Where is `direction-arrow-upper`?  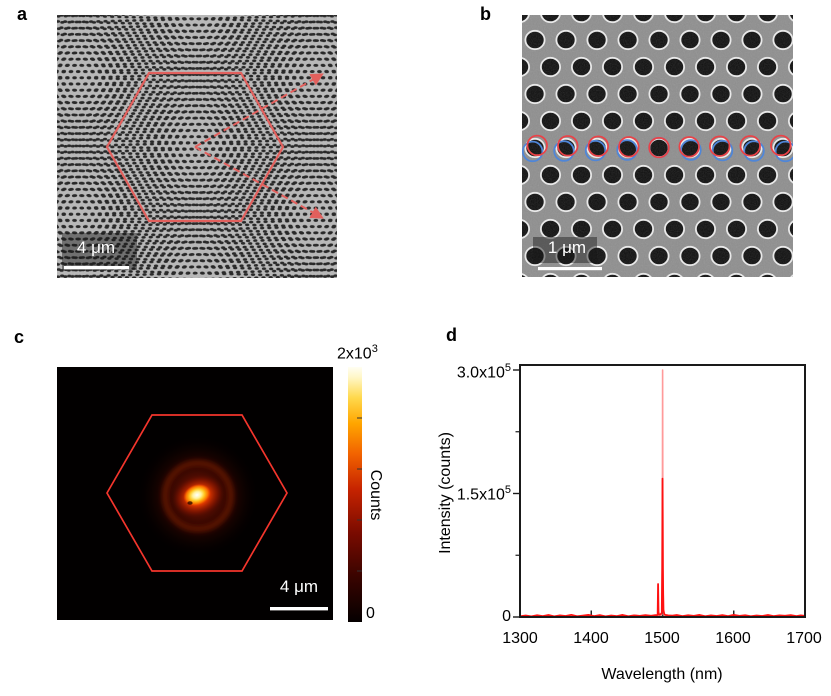 direction-arrow-upper is located at coordinates (259, 110).